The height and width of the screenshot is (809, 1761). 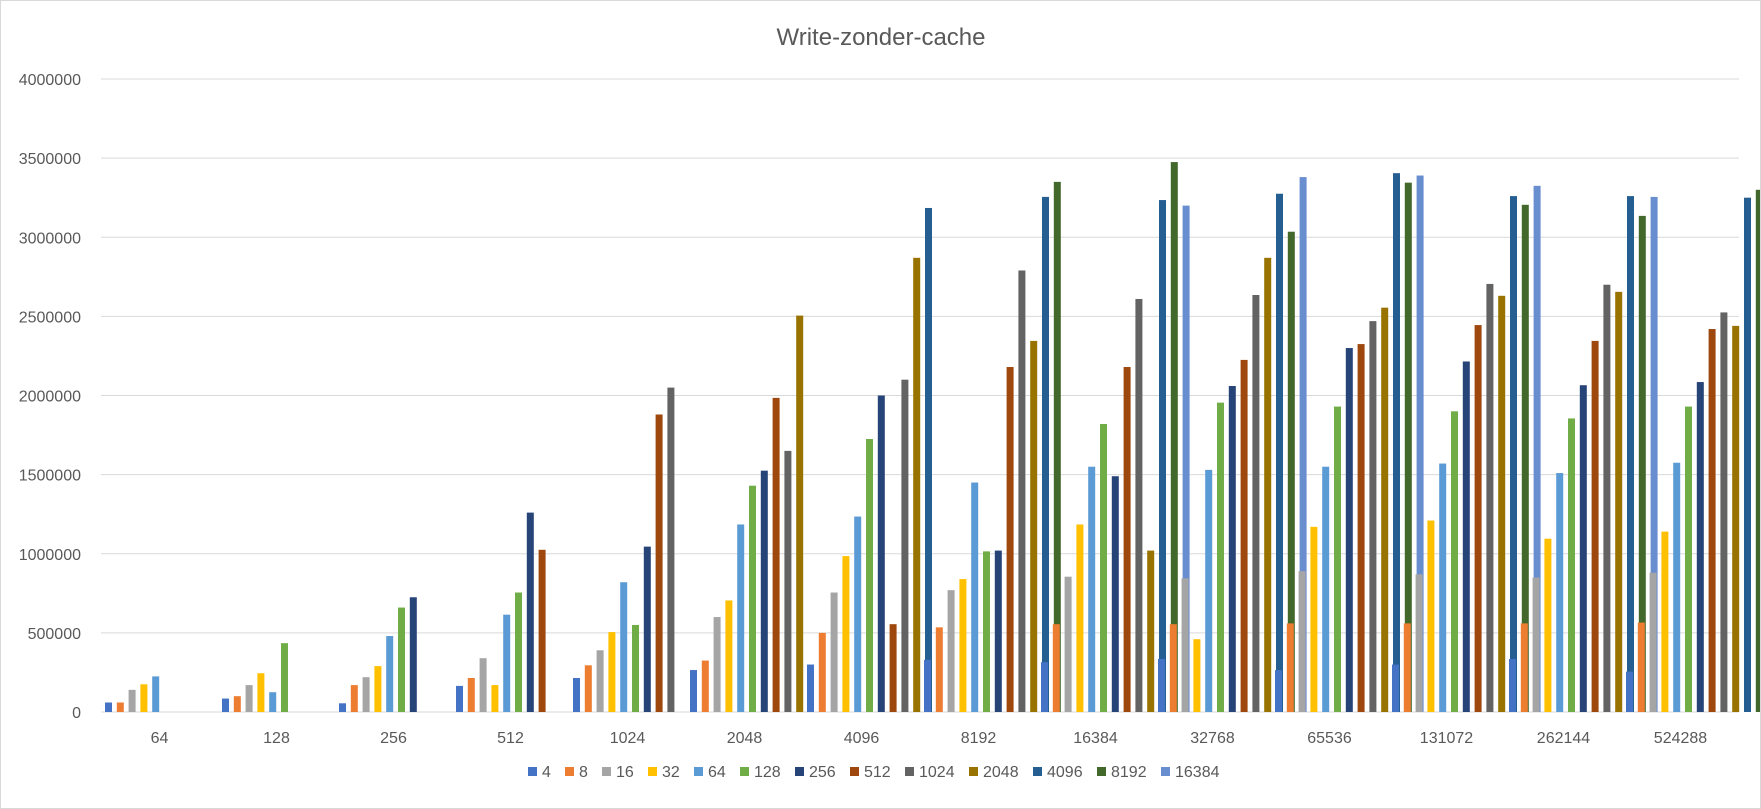 What do you see at coordinates (50, 397) in the screenshot?
I see `y-tick-label: 2000000` at bounding box center [50, 397].